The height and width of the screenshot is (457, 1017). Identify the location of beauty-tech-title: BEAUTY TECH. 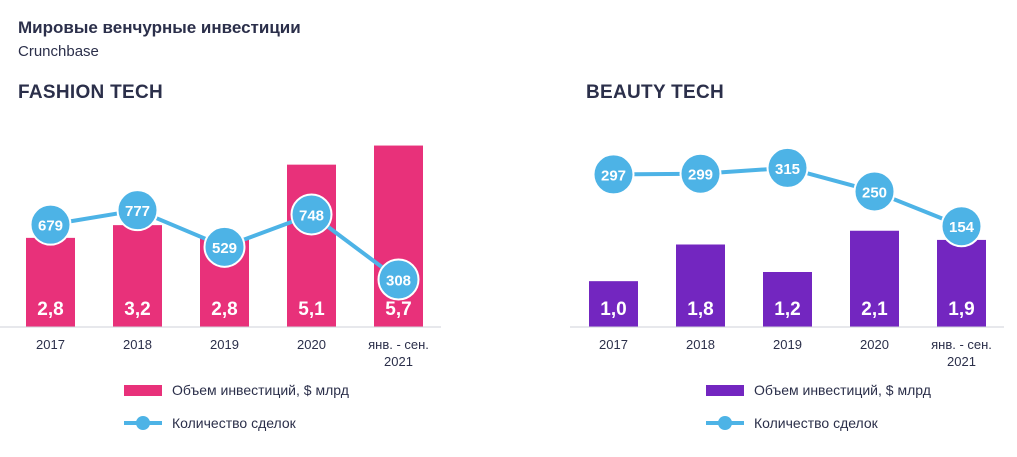
(655, 92).